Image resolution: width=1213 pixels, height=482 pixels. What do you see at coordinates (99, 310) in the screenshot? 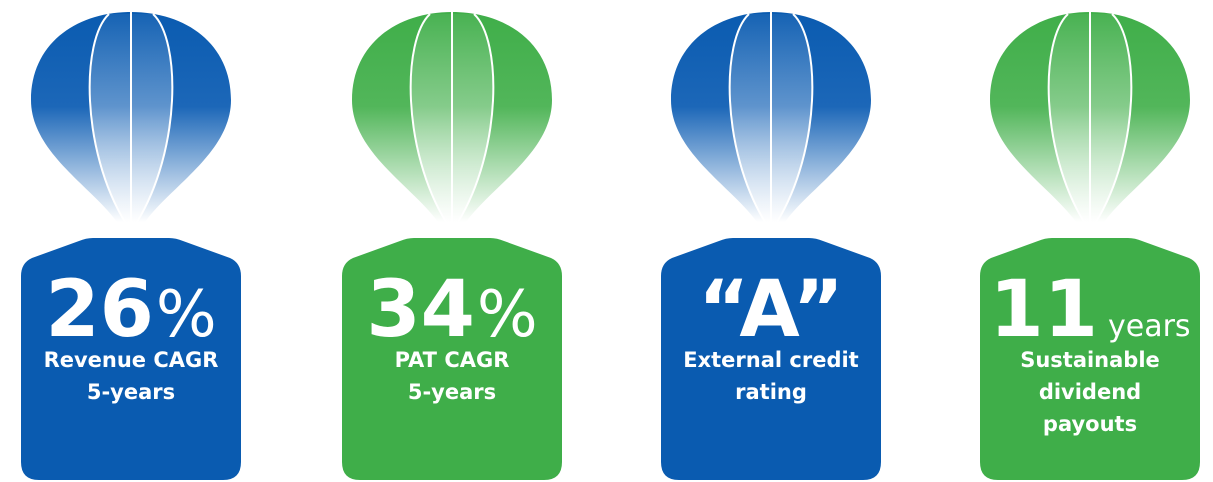
I see `headline-value: 26` at bounding box center [99, 310].